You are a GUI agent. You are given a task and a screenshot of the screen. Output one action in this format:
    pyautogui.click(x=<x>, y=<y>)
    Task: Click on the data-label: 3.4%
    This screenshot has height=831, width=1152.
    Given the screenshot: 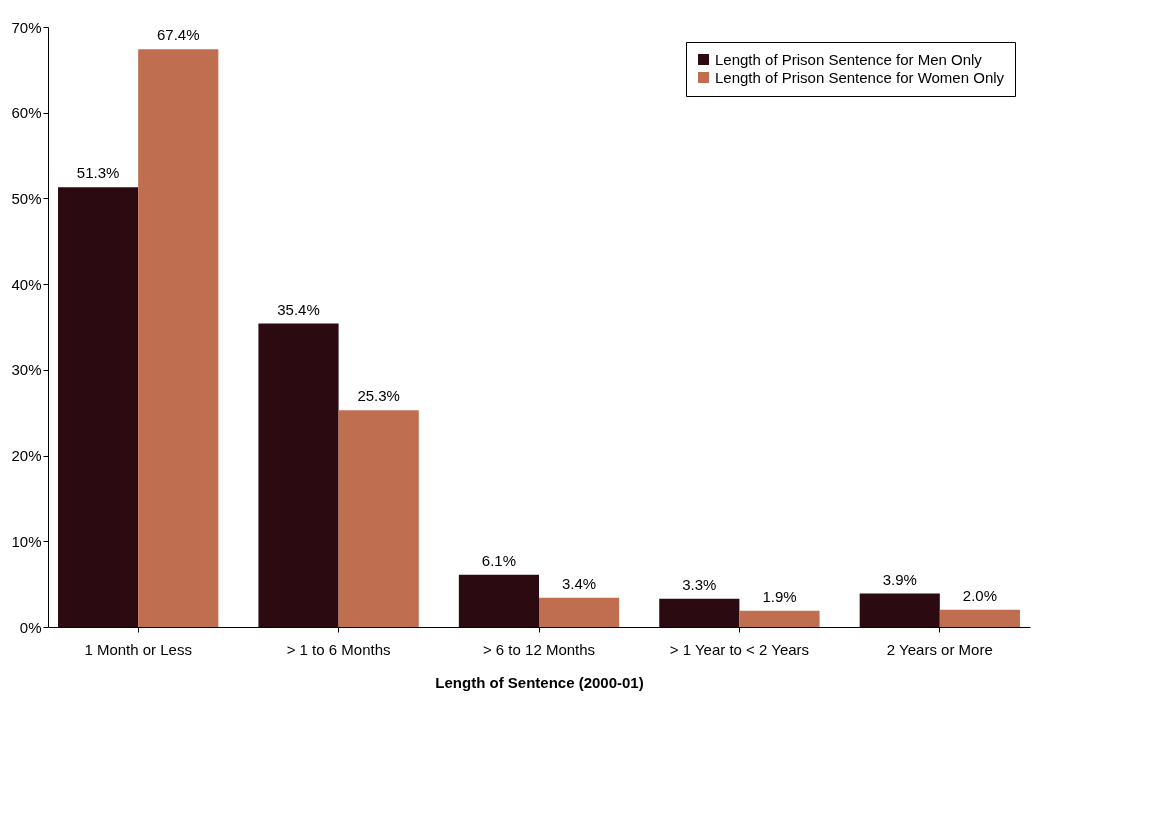 What is the action you would take?
    pyautogui.click(x=579, y=583)
    